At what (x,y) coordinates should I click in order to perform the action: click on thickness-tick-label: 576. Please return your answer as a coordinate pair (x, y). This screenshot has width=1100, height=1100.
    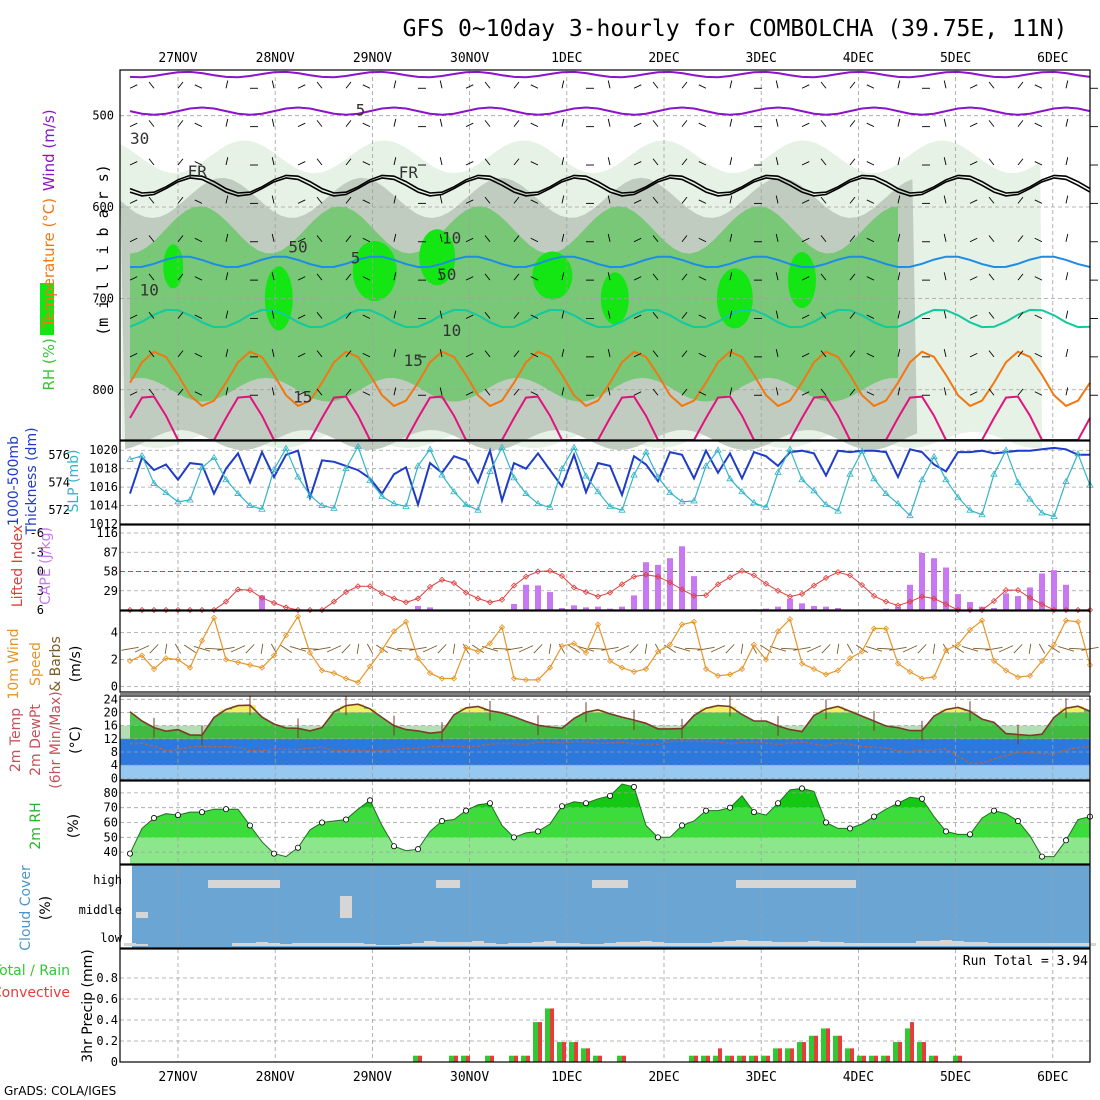
    Looking at the image, I should click on (59, 455).